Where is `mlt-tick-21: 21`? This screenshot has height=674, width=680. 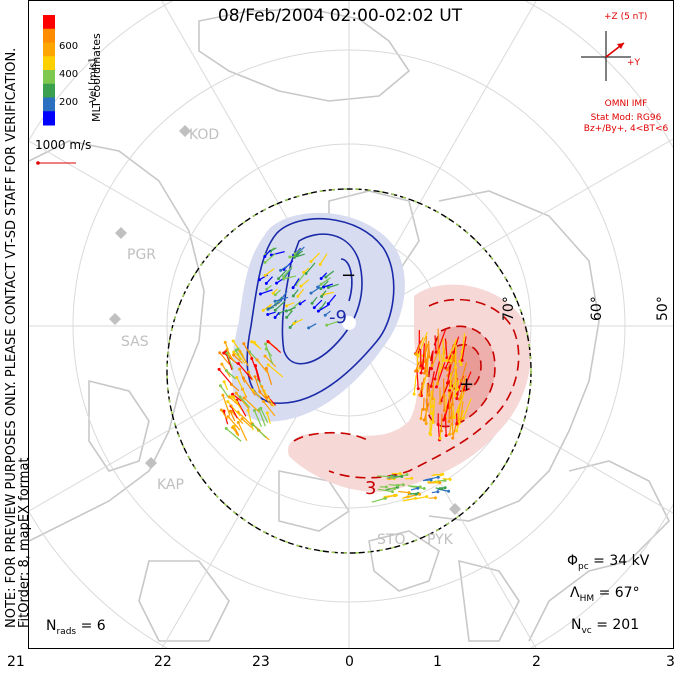 mlt-tick-21: 21 is located at coordinates (16, 662).